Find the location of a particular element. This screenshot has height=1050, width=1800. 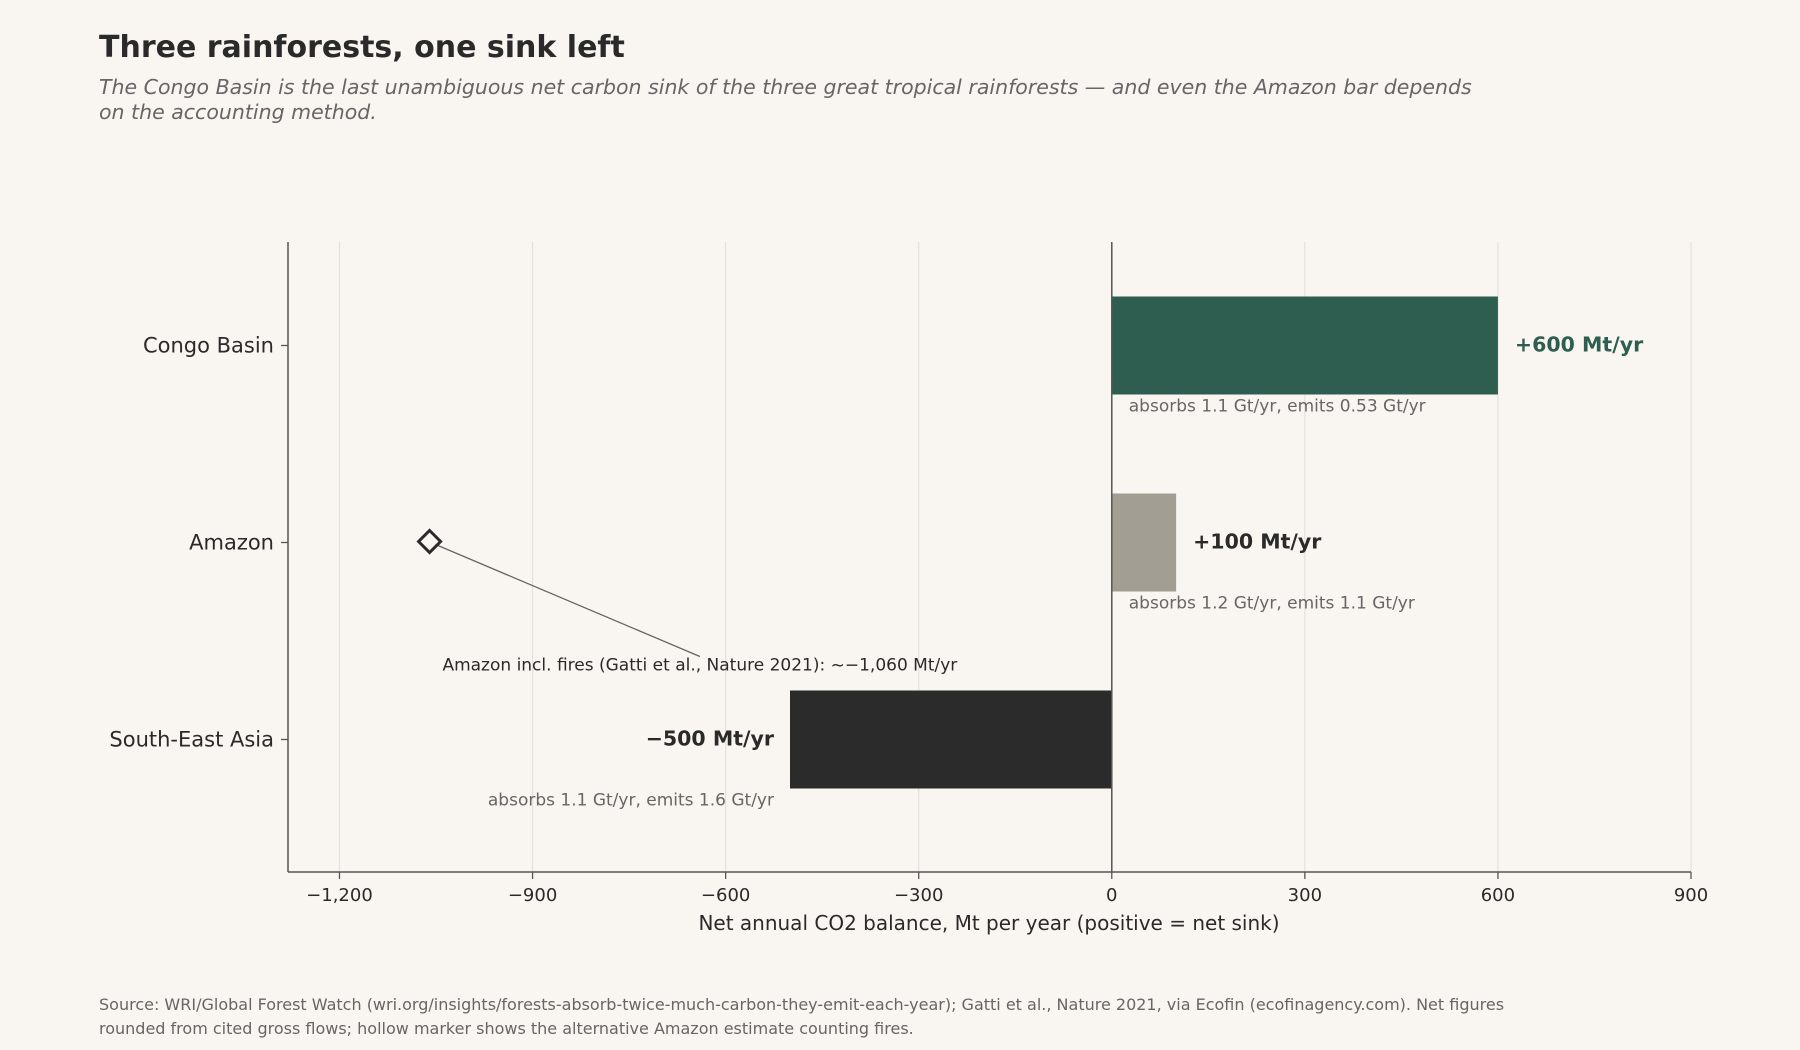

y-category-label: Amazon is located at coordinates (231, 543).